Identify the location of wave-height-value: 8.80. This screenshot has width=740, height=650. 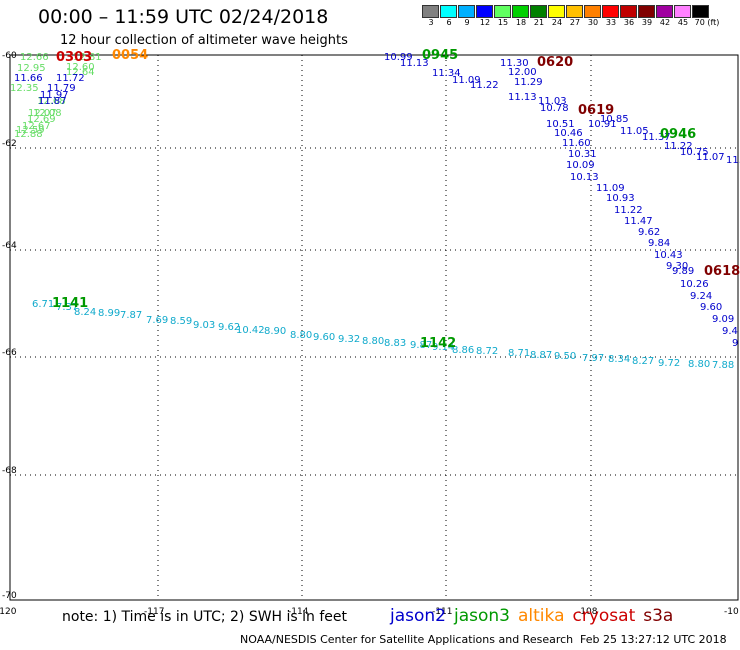
(301, 335).